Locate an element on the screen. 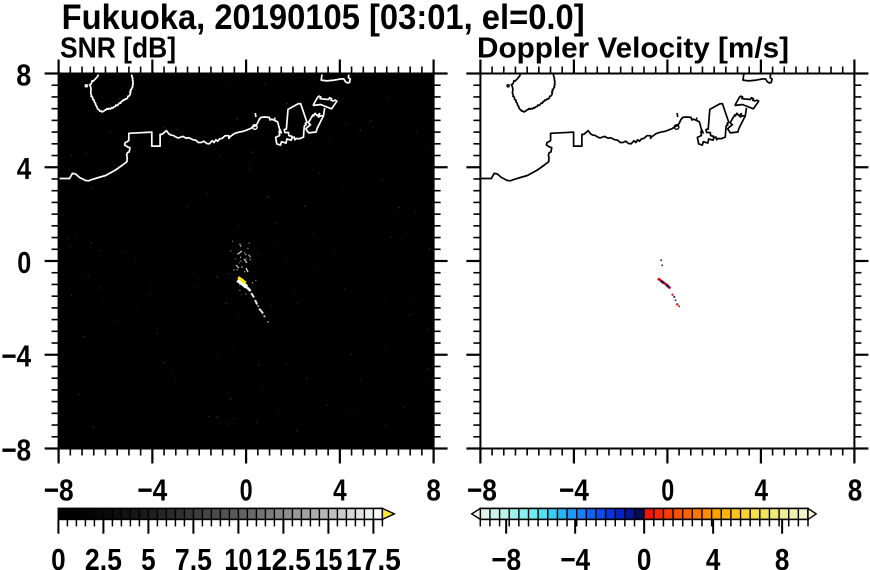 This screenshot has height=570, width=870. svg-text: 17.5 is located at coordinates (373, 556).